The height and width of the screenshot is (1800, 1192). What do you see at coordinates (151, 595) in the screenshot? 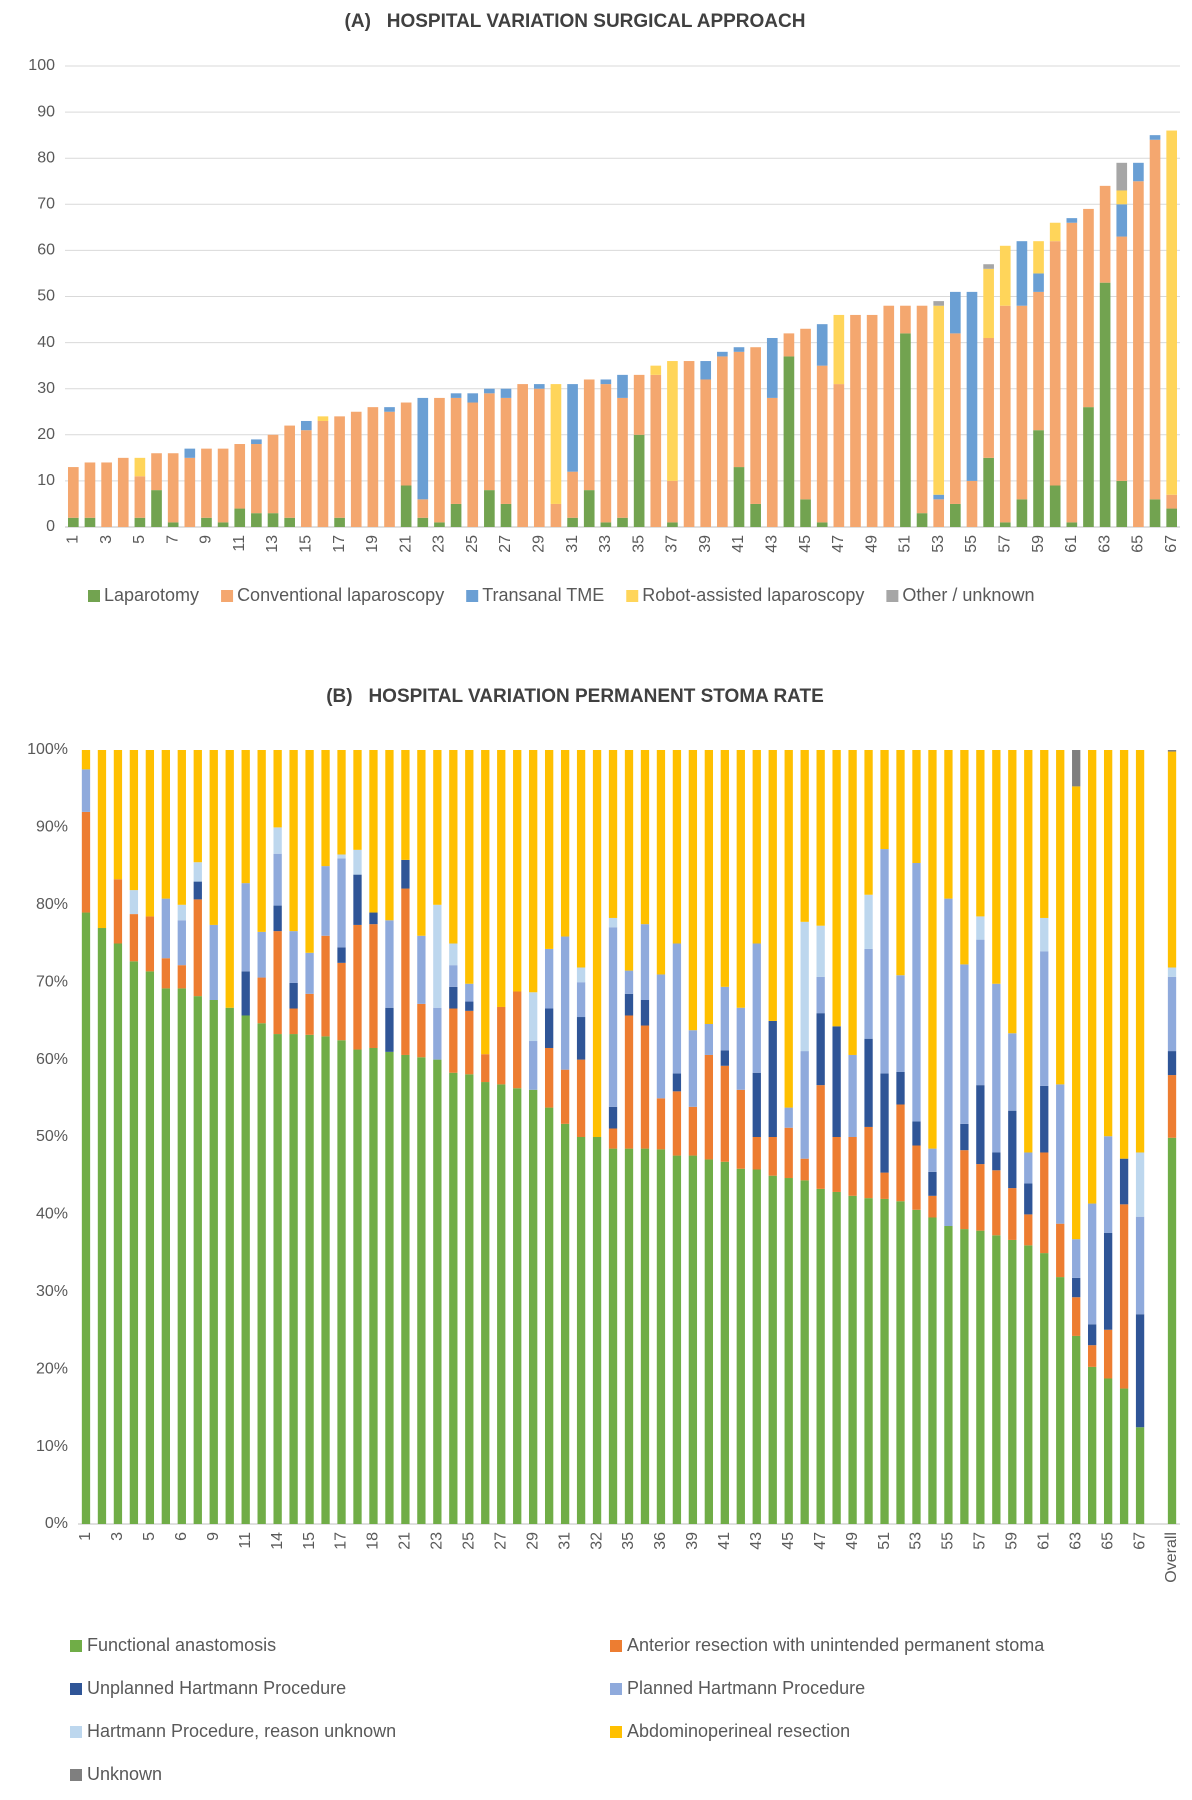
I see `legend-label: Laparotomy` at bounding box center [151, 595].